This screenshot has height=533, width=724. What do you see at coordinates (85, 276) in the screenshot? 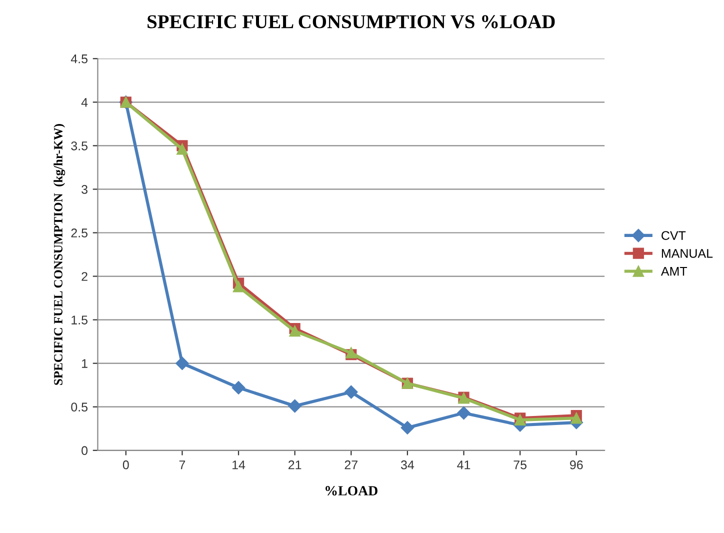
I see `y-tick-label: 2` at bounding box center [85, 276].